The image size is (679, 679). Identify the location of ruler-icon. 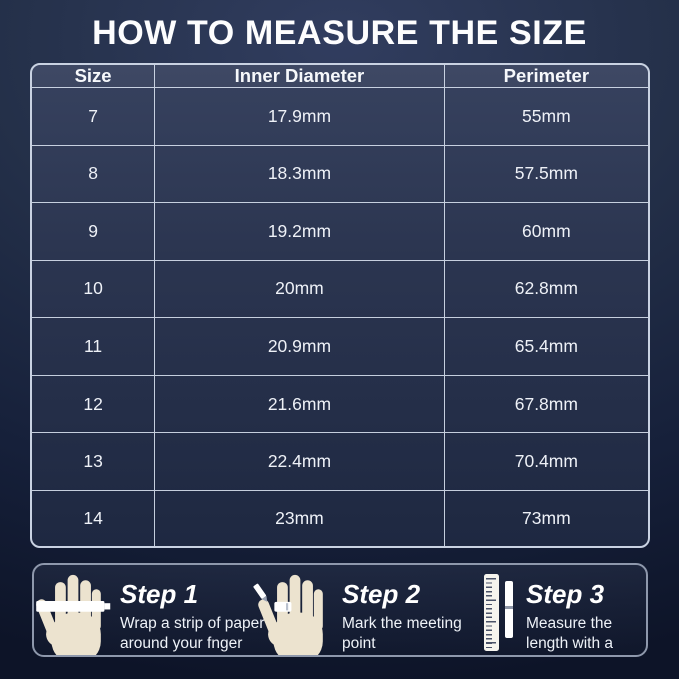
(491, 612).